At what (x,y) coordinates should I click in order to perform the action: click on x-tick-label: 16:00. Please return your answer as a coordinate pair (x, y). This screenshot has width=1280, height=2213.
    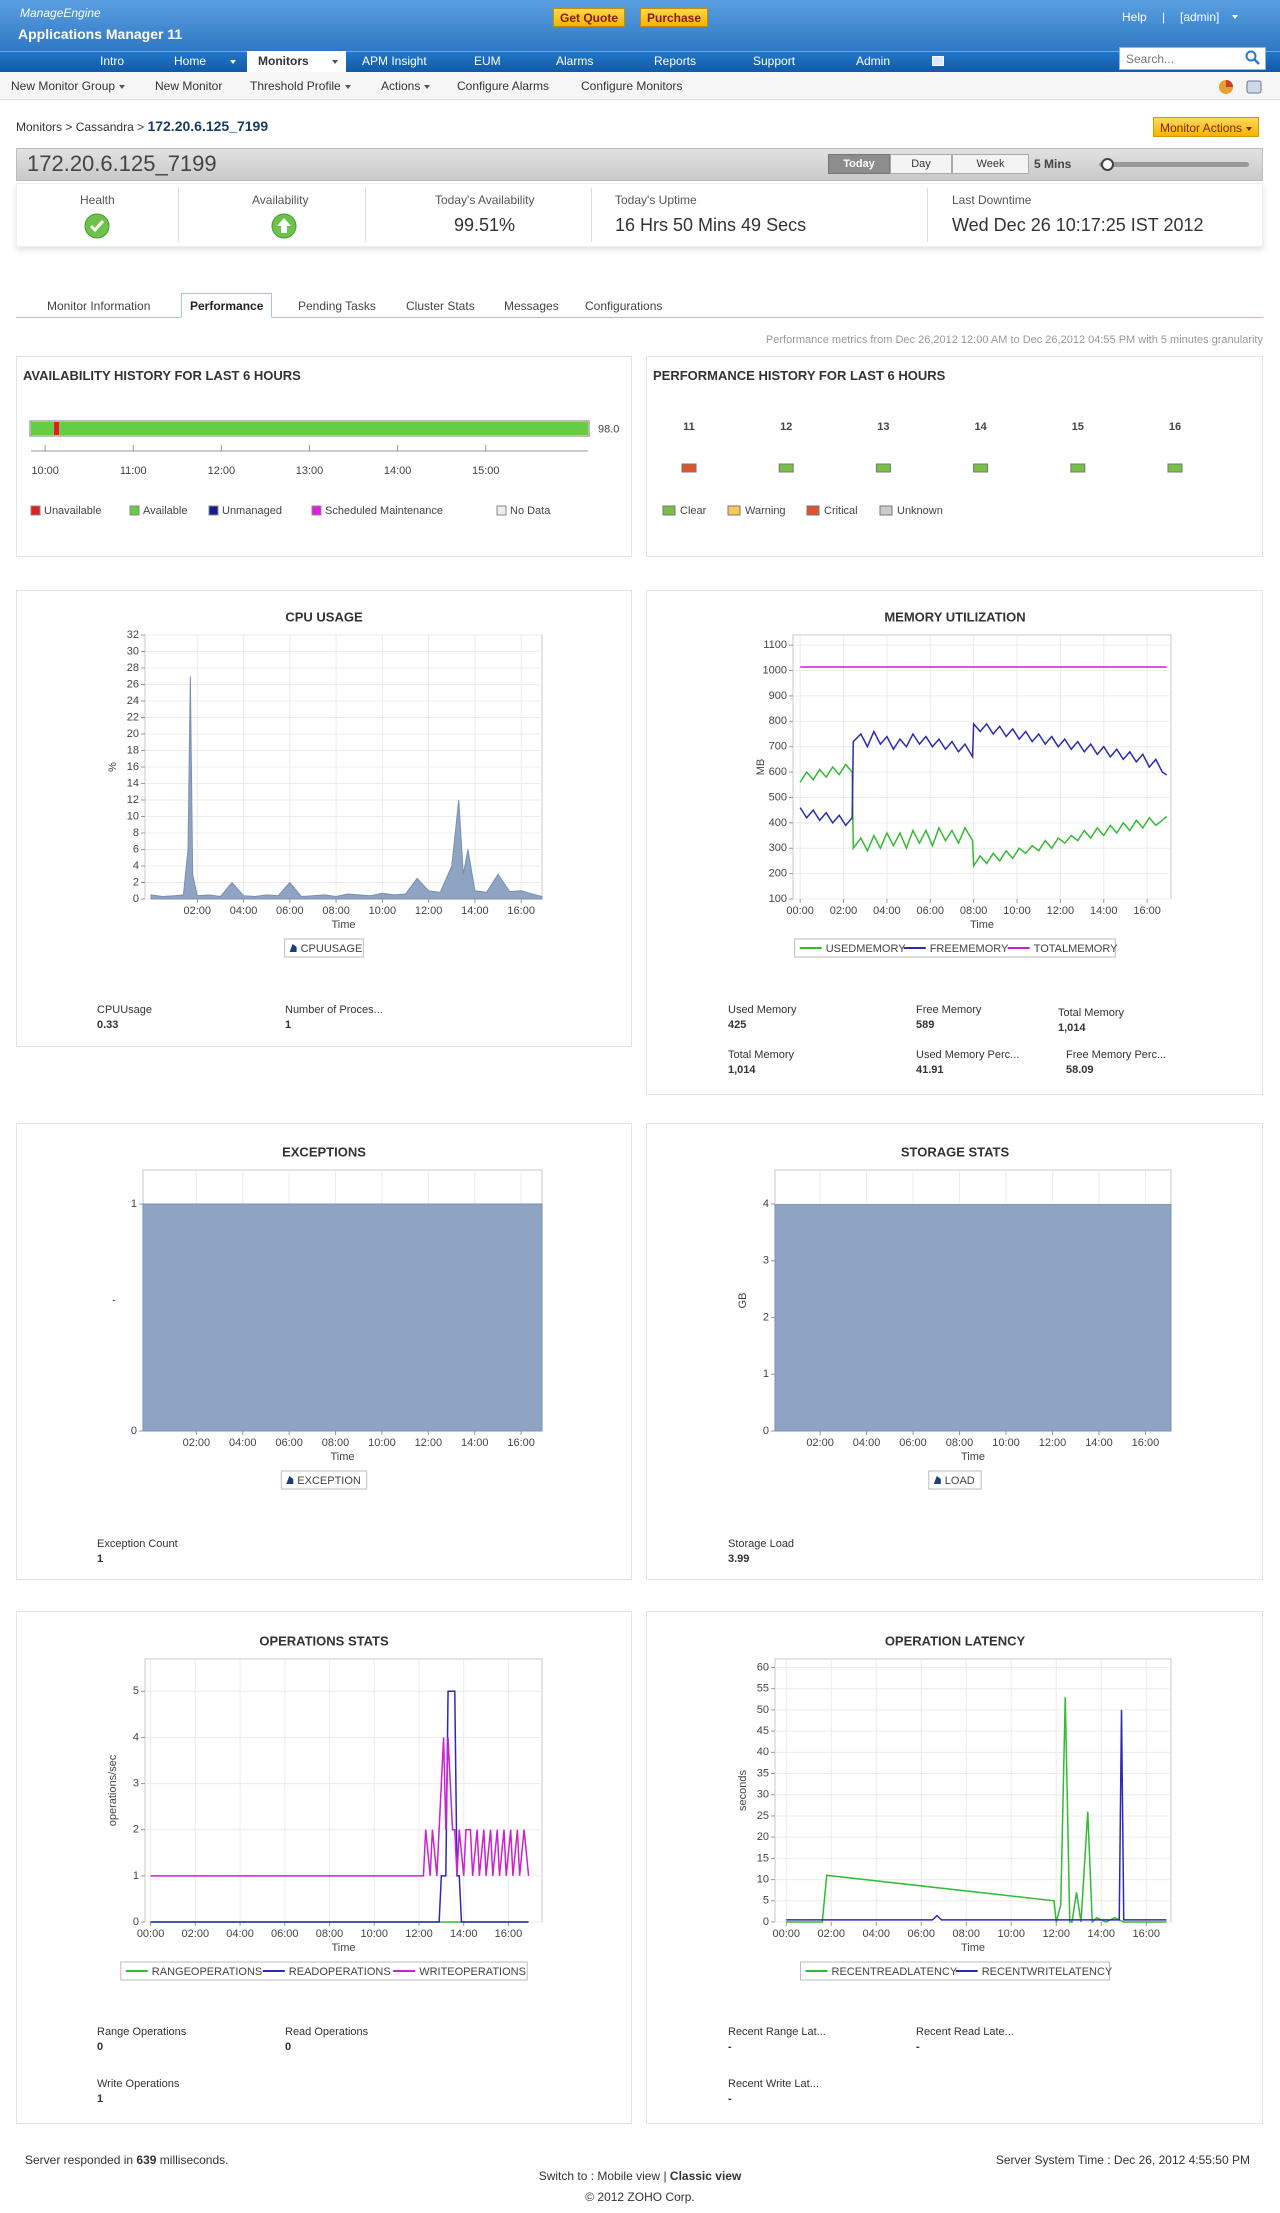
    Looking at the image, I should click on (521, 911).